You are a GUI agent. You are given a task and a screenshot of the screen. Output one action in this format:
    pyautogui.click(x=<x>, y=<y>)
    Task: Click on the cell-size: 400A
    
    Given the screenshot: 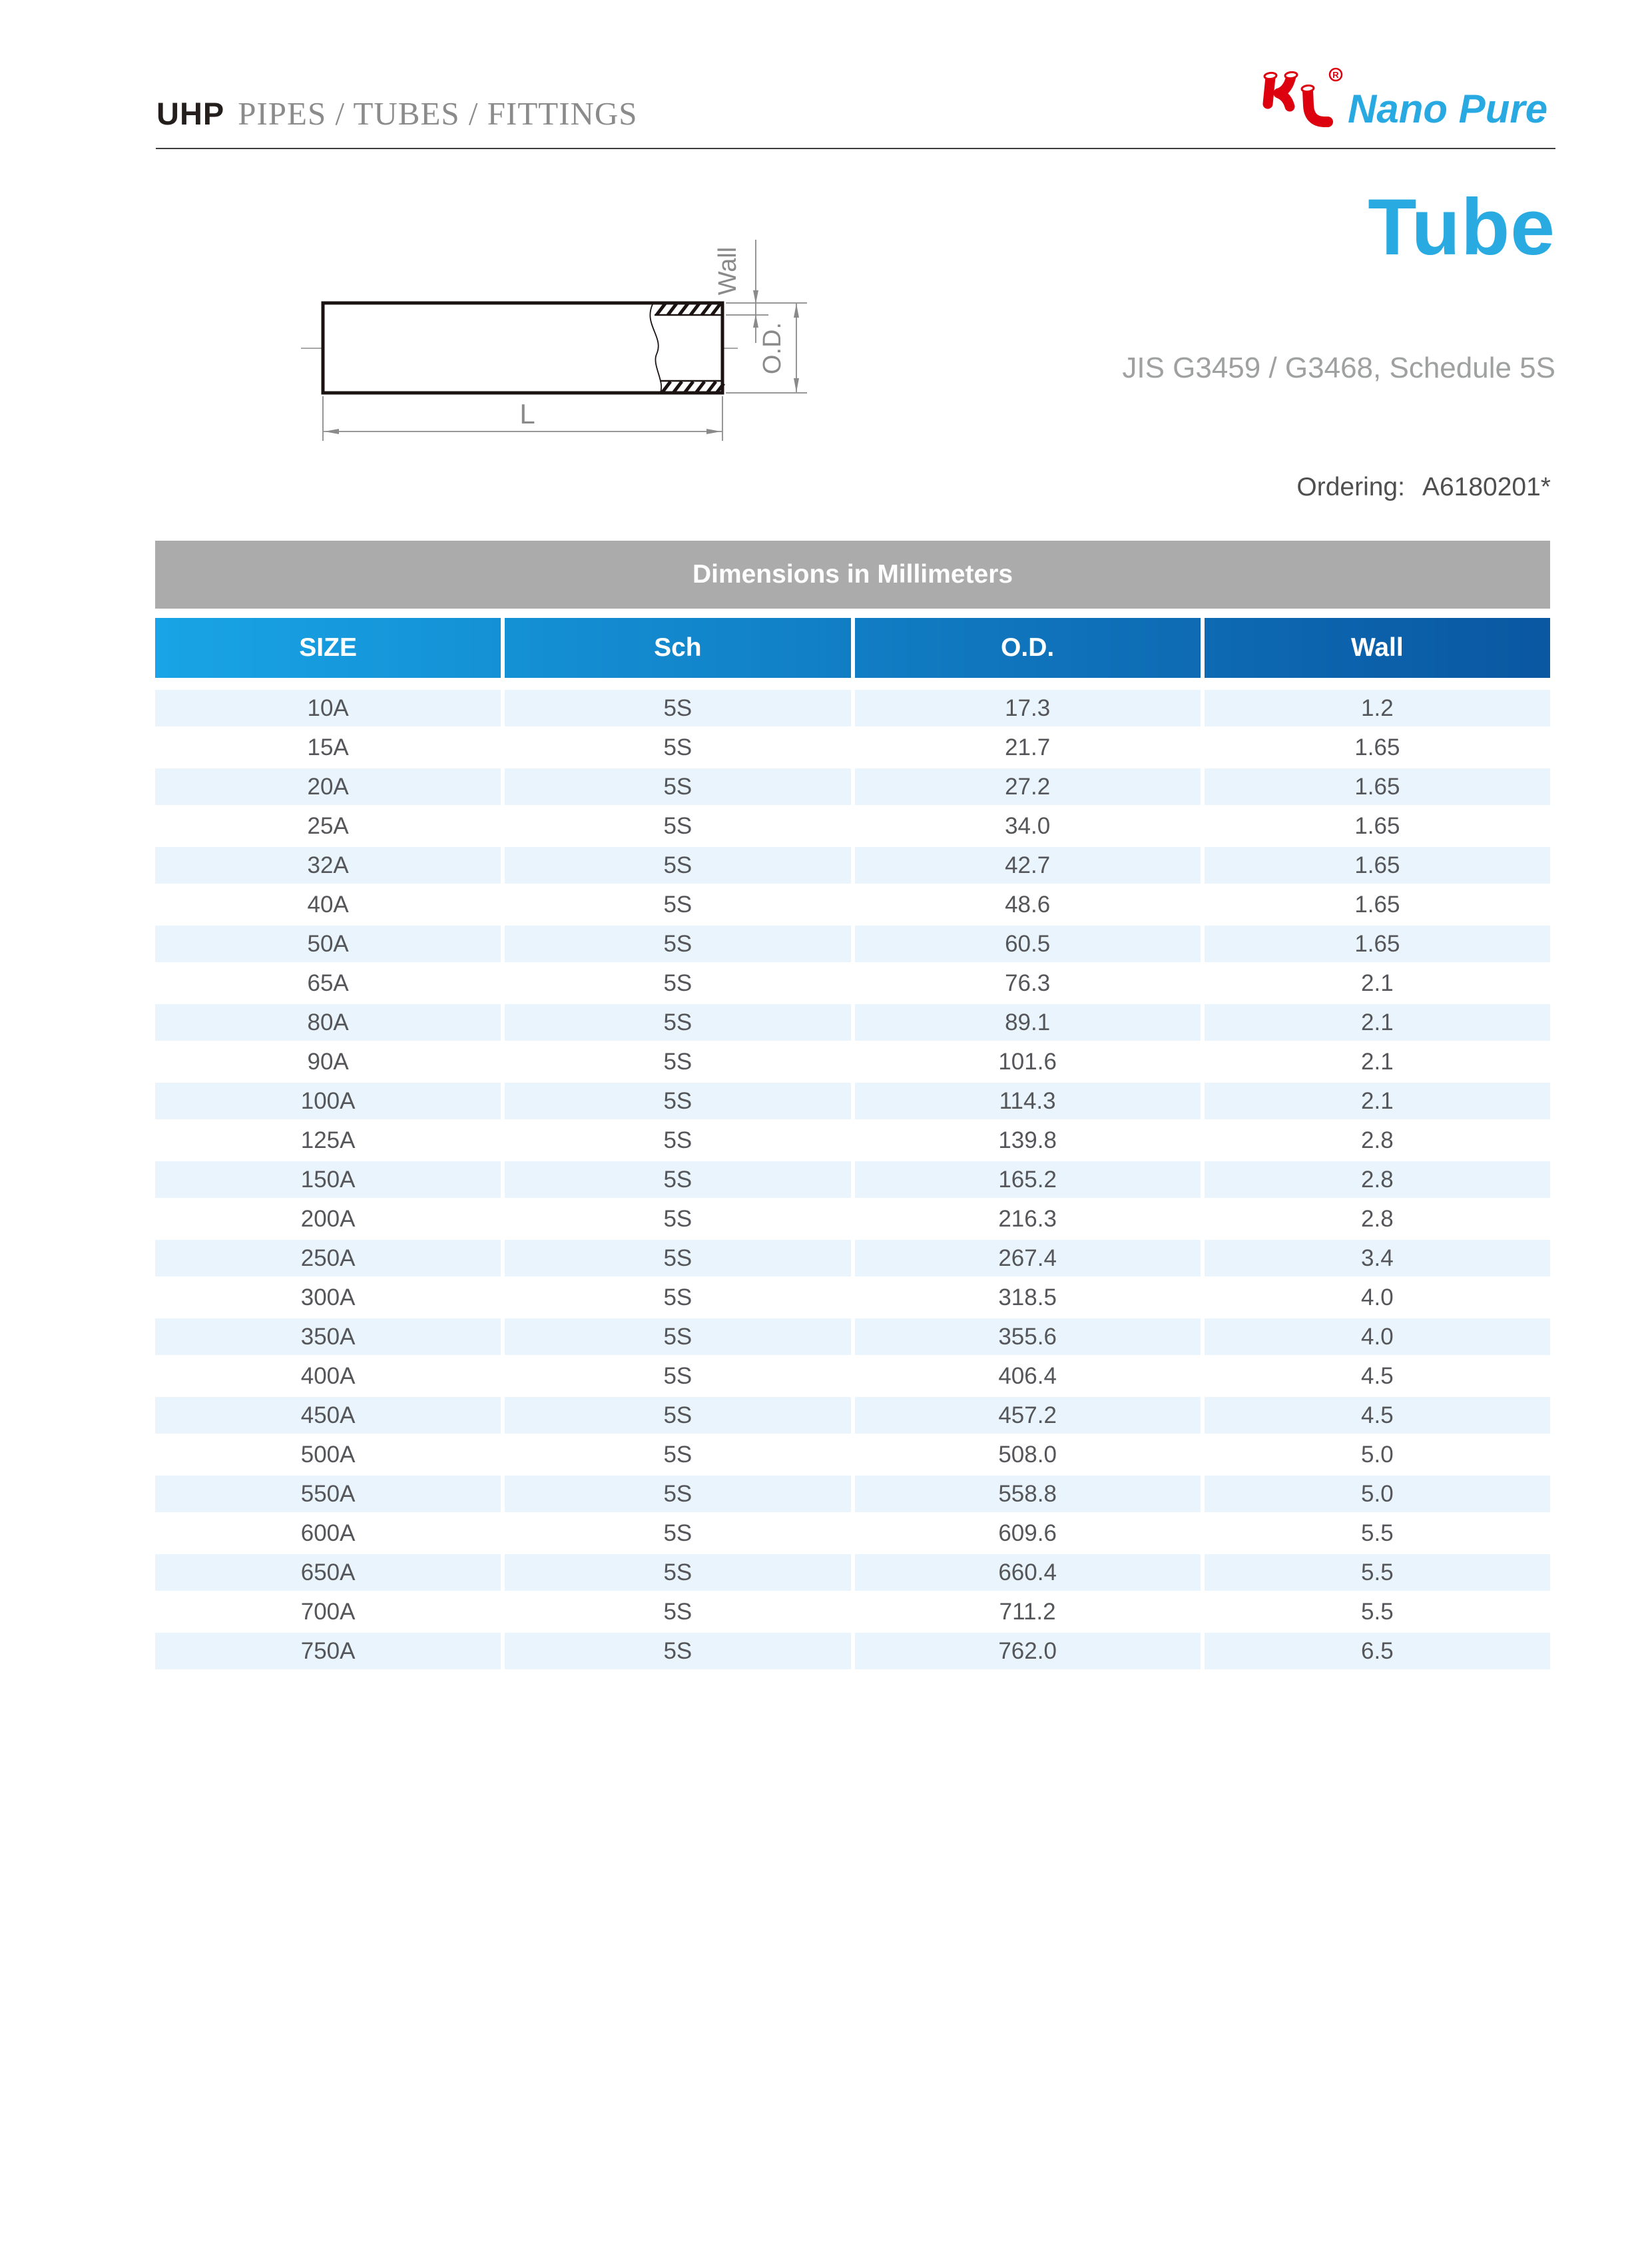 What is the action you would take?
    pyautogui.click(x=328, y=1376)
    